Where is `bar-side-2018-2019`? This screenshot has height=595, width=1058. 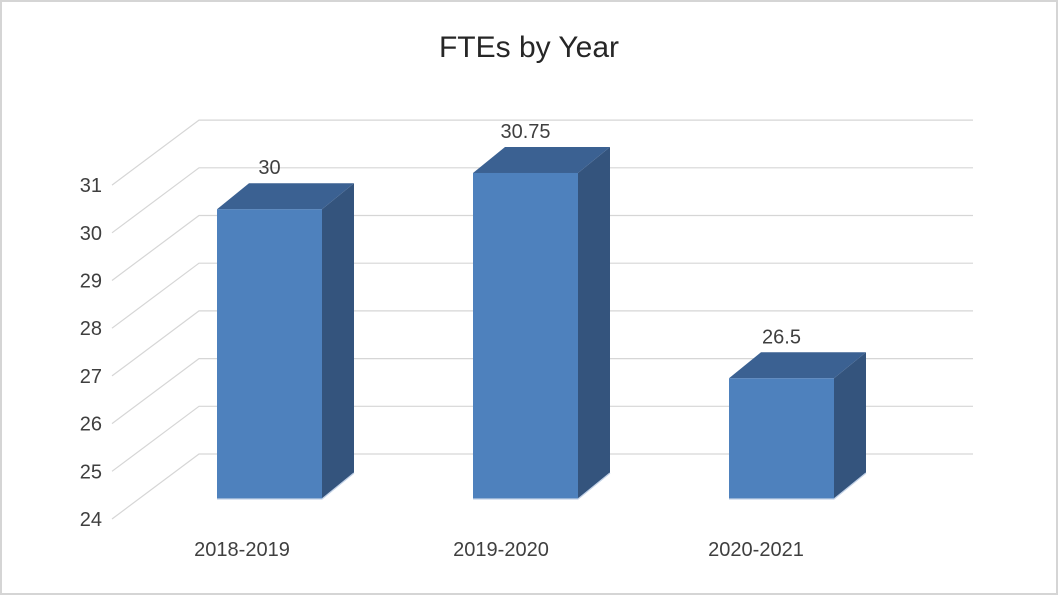
bar-side-2018-2019 is located at coordinates (338, 341).